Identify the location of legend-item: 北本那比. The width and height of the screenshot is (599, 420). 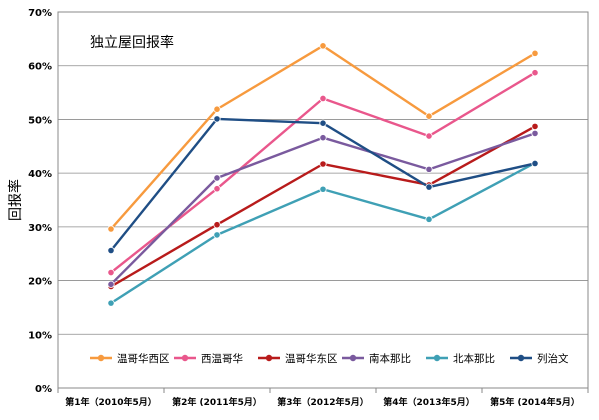
(460, 358).